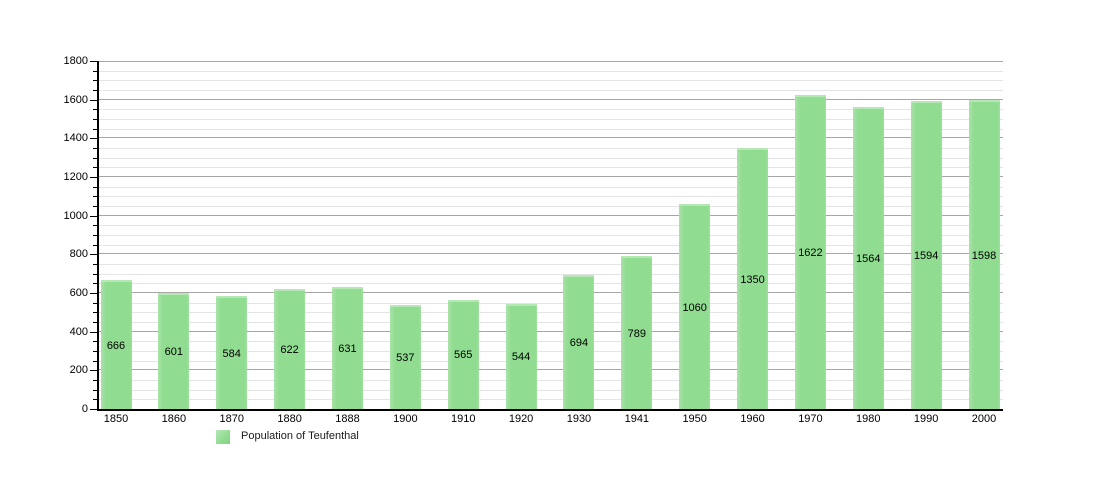  What do you see at coordinates (579, 419) in the screenshot?
I see `x-axis-tick-label: 1930` at bounding box center [579, 419].